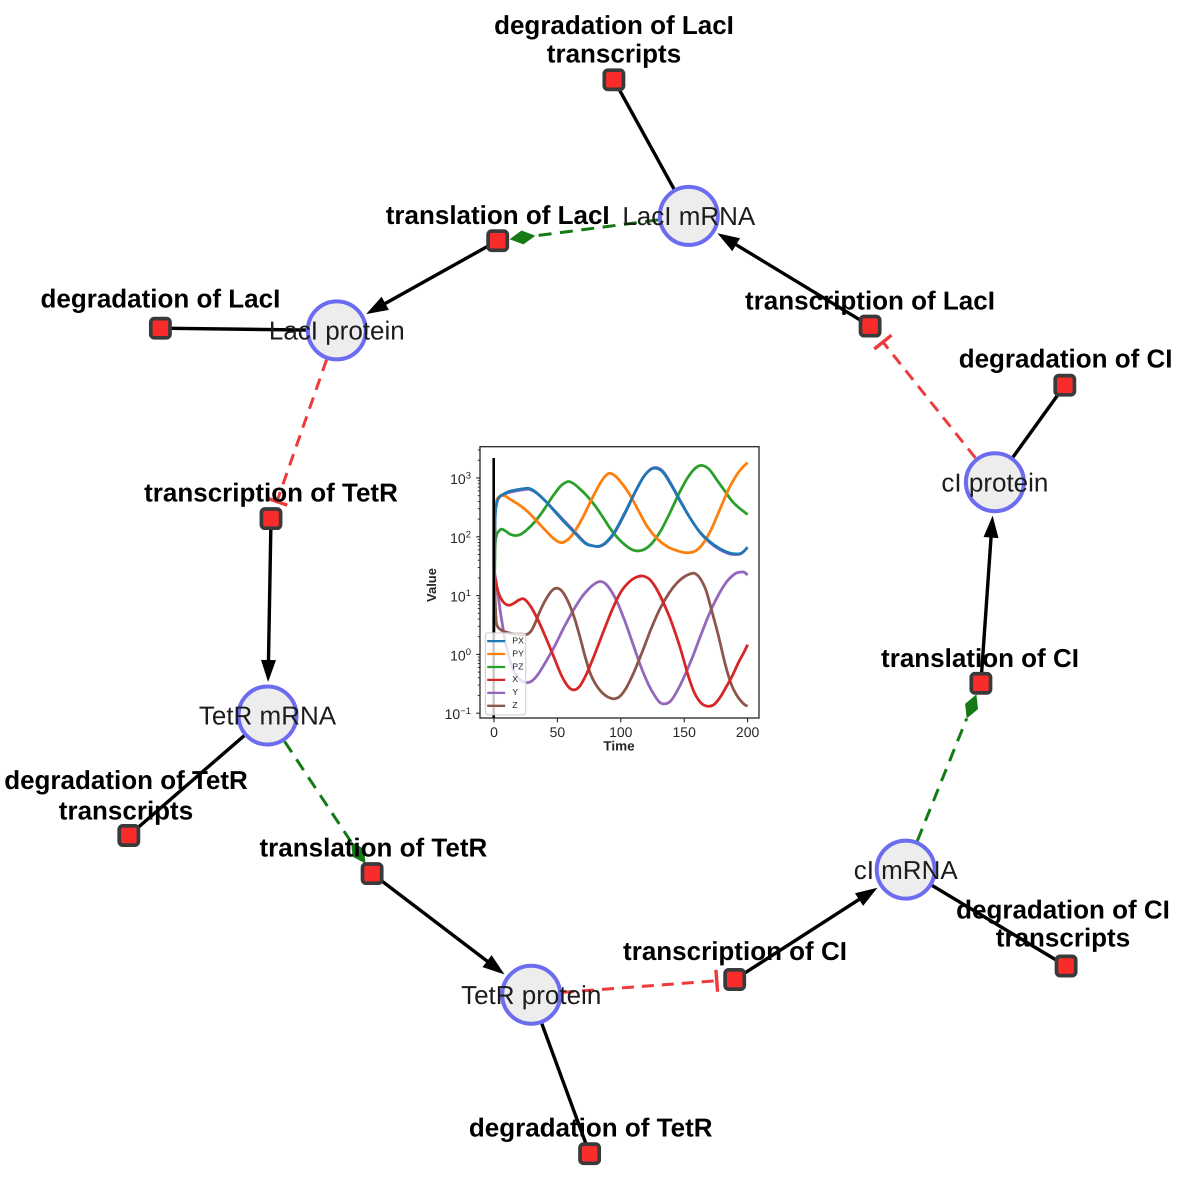 This screenshot has height=1200, width=1189. What do you see at coordinates (268, 716) in the screenshot?
I see `svg-text: TetR mRNA` at bounding box center [268, 716].